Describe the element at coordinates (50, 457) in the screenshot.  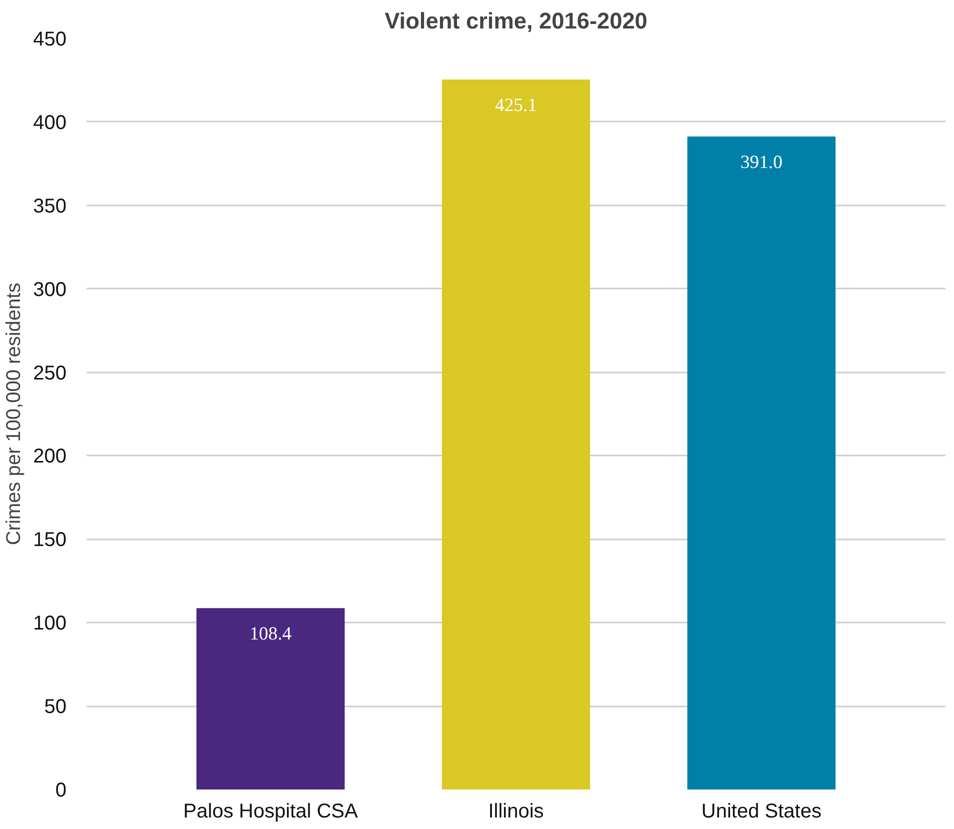
I see `y-tick-label: 200` at that location.